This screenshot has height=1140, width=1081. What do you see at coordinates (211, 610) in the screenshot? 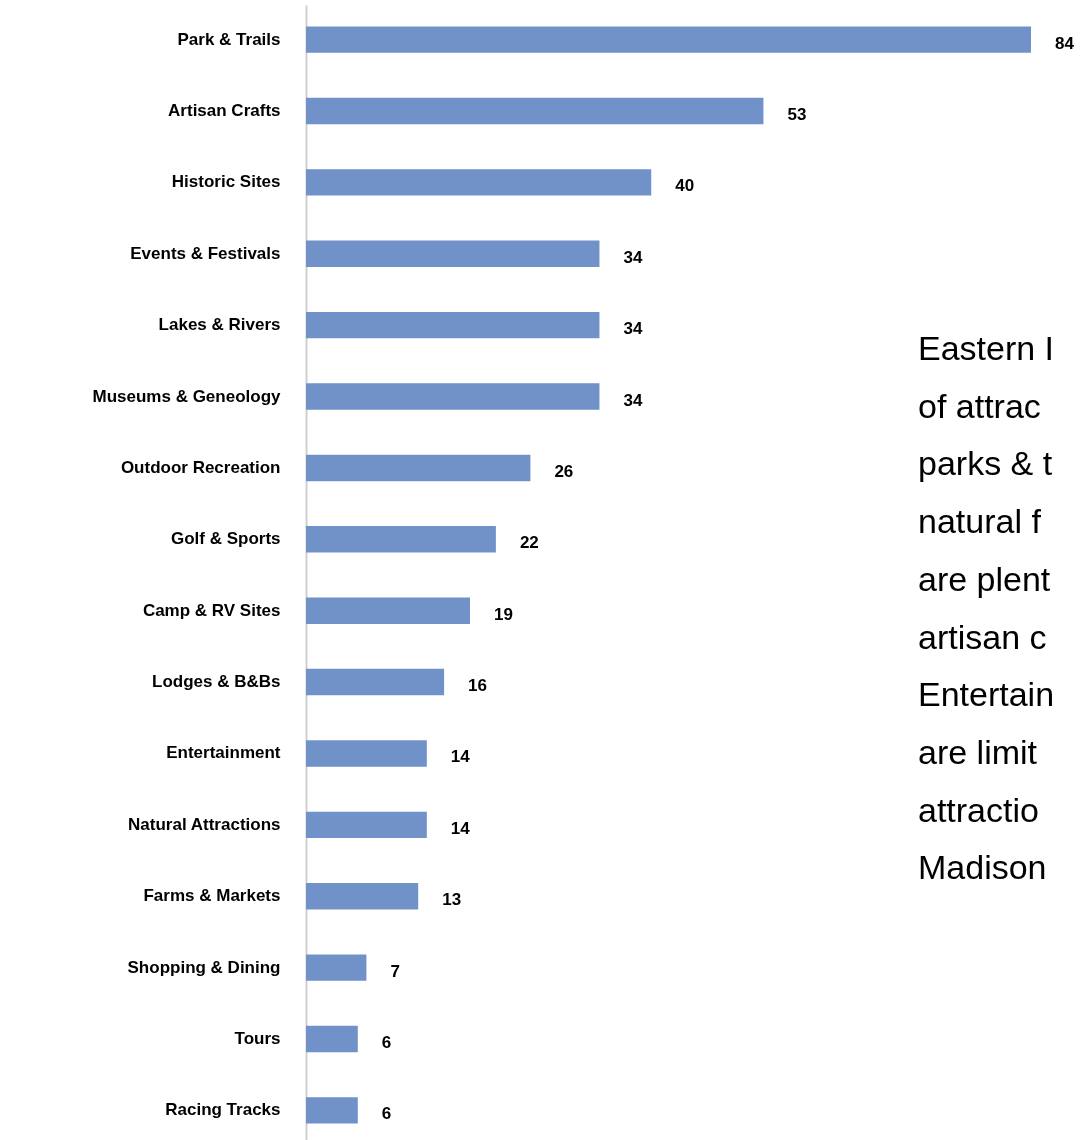
I see `y-tick-label: Camp & RV Sites` at bounding box center [211, 610].